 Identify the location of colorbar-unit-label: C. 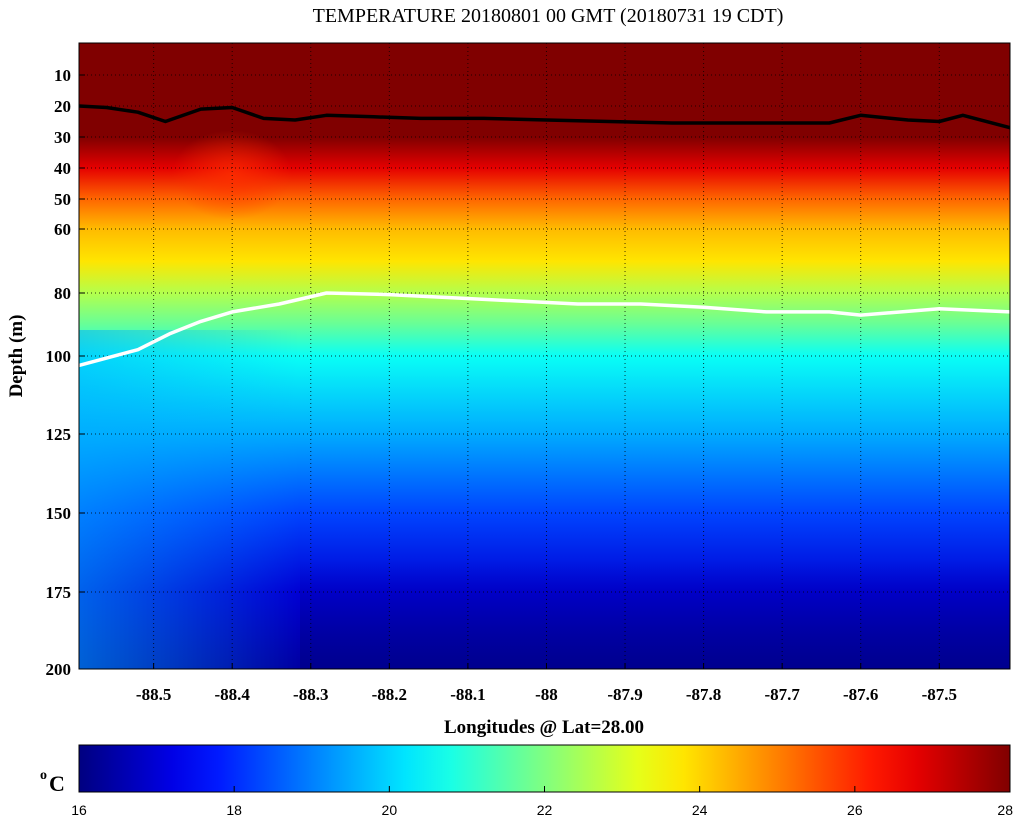
(57, 783).